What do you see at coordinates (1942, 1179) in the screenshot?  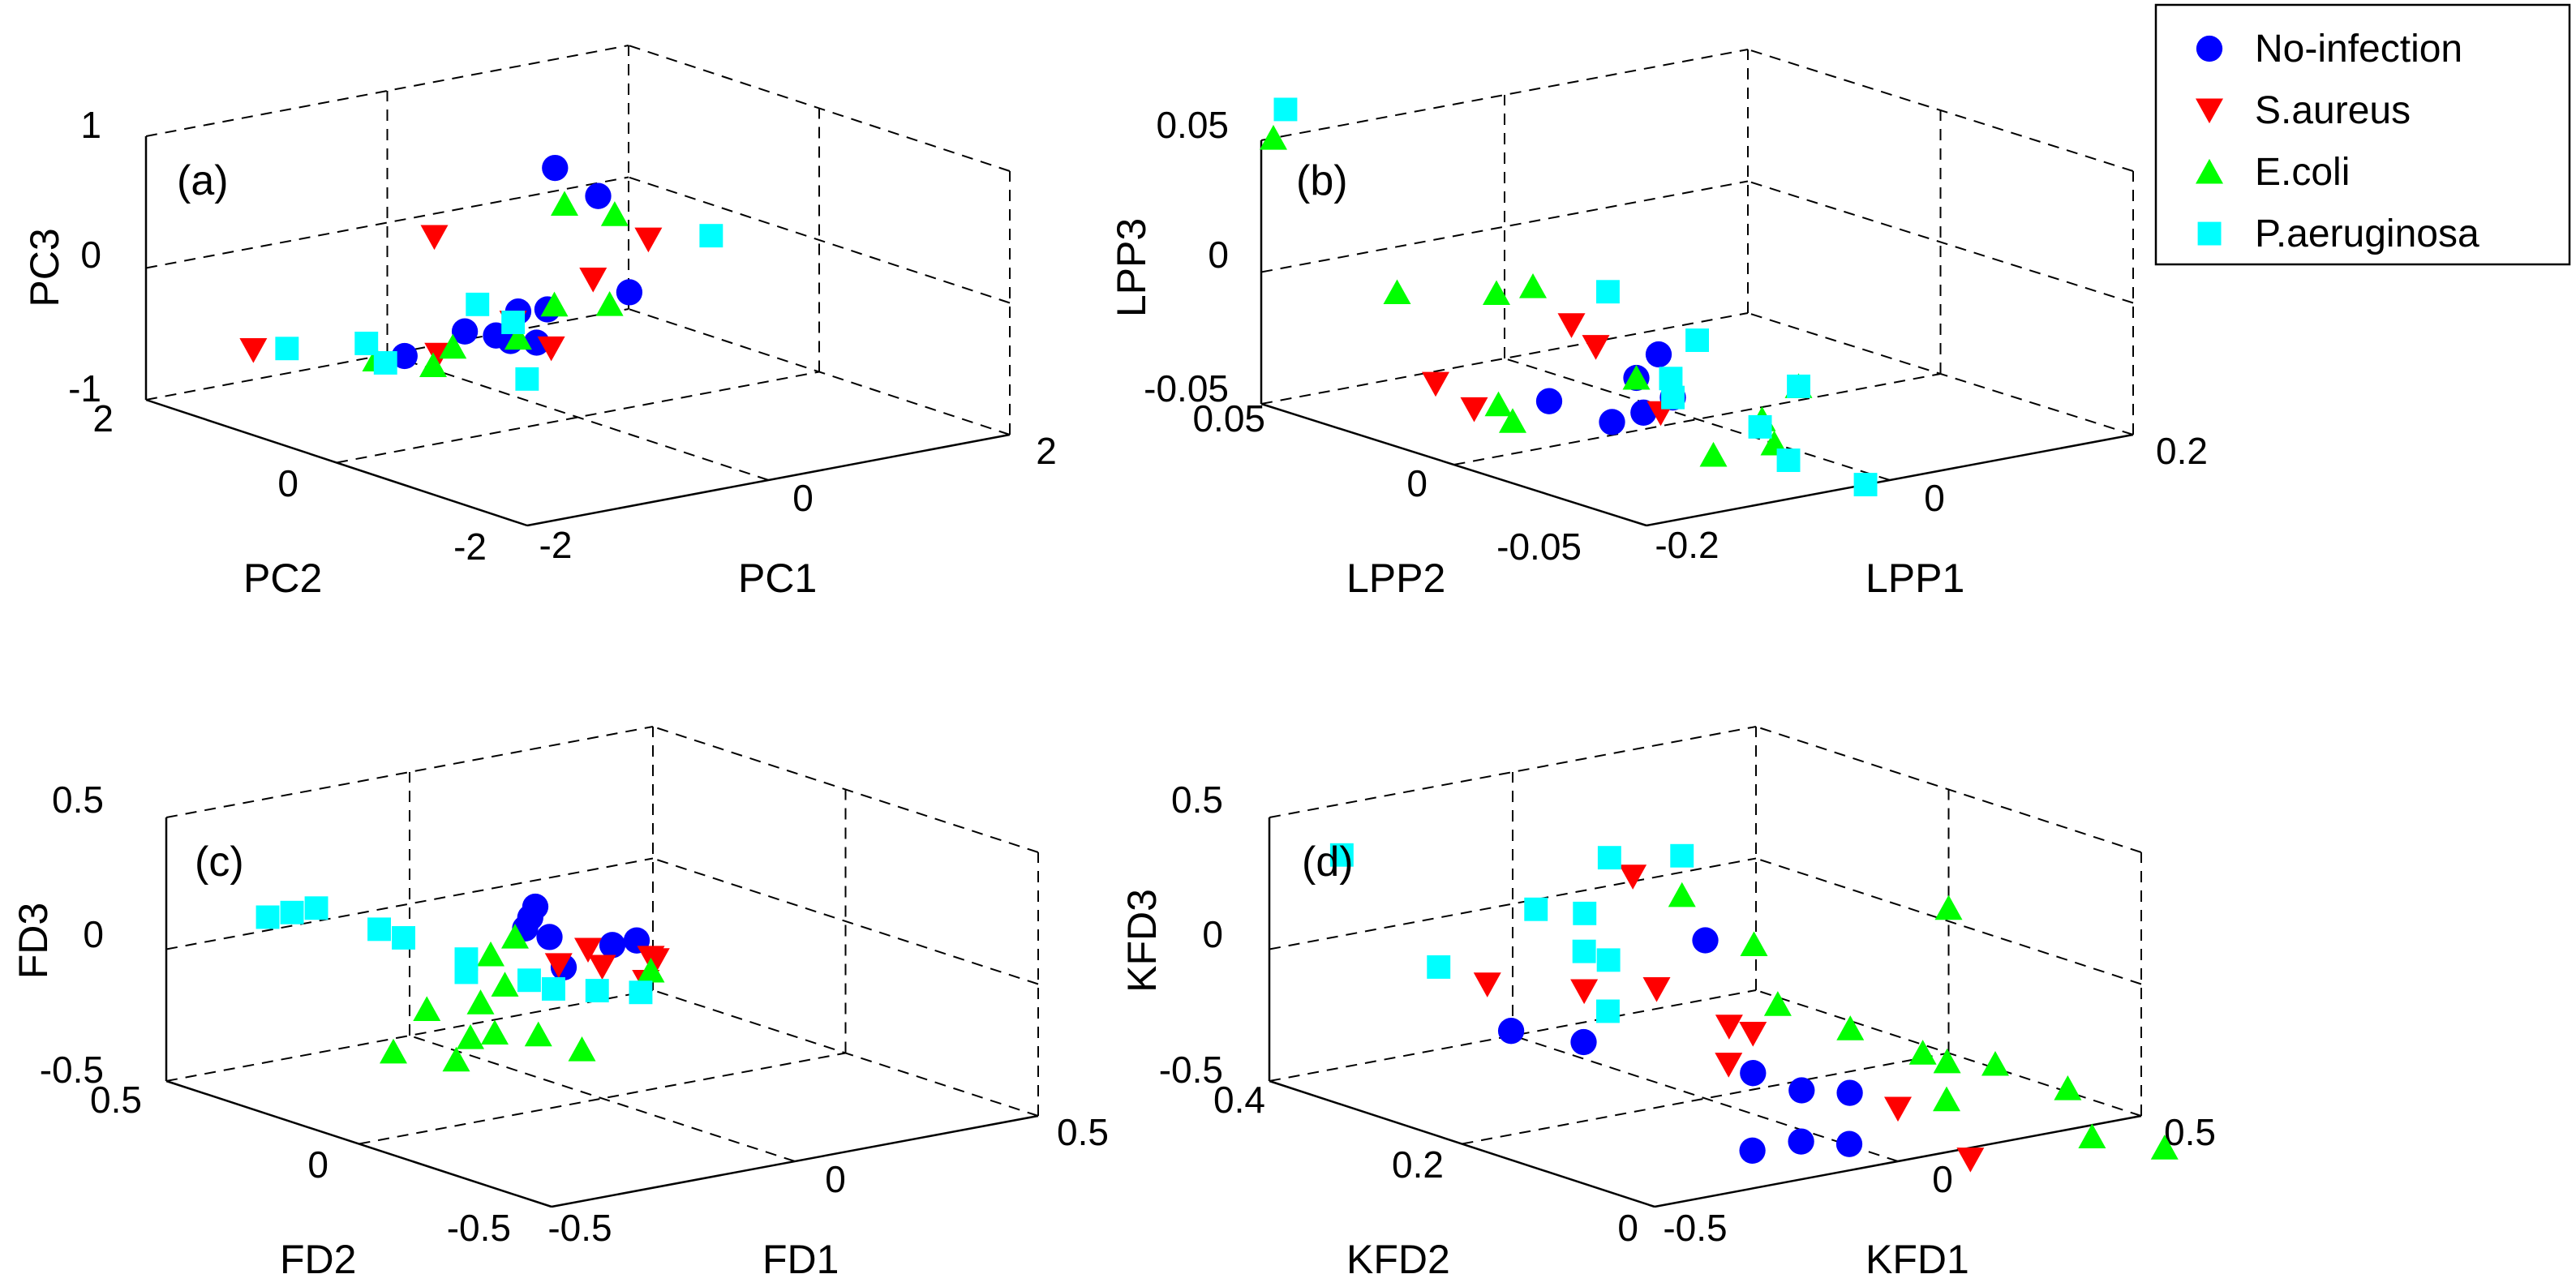 I see `panel-d-xtick: 0` at bounding box center [1942, 1179].